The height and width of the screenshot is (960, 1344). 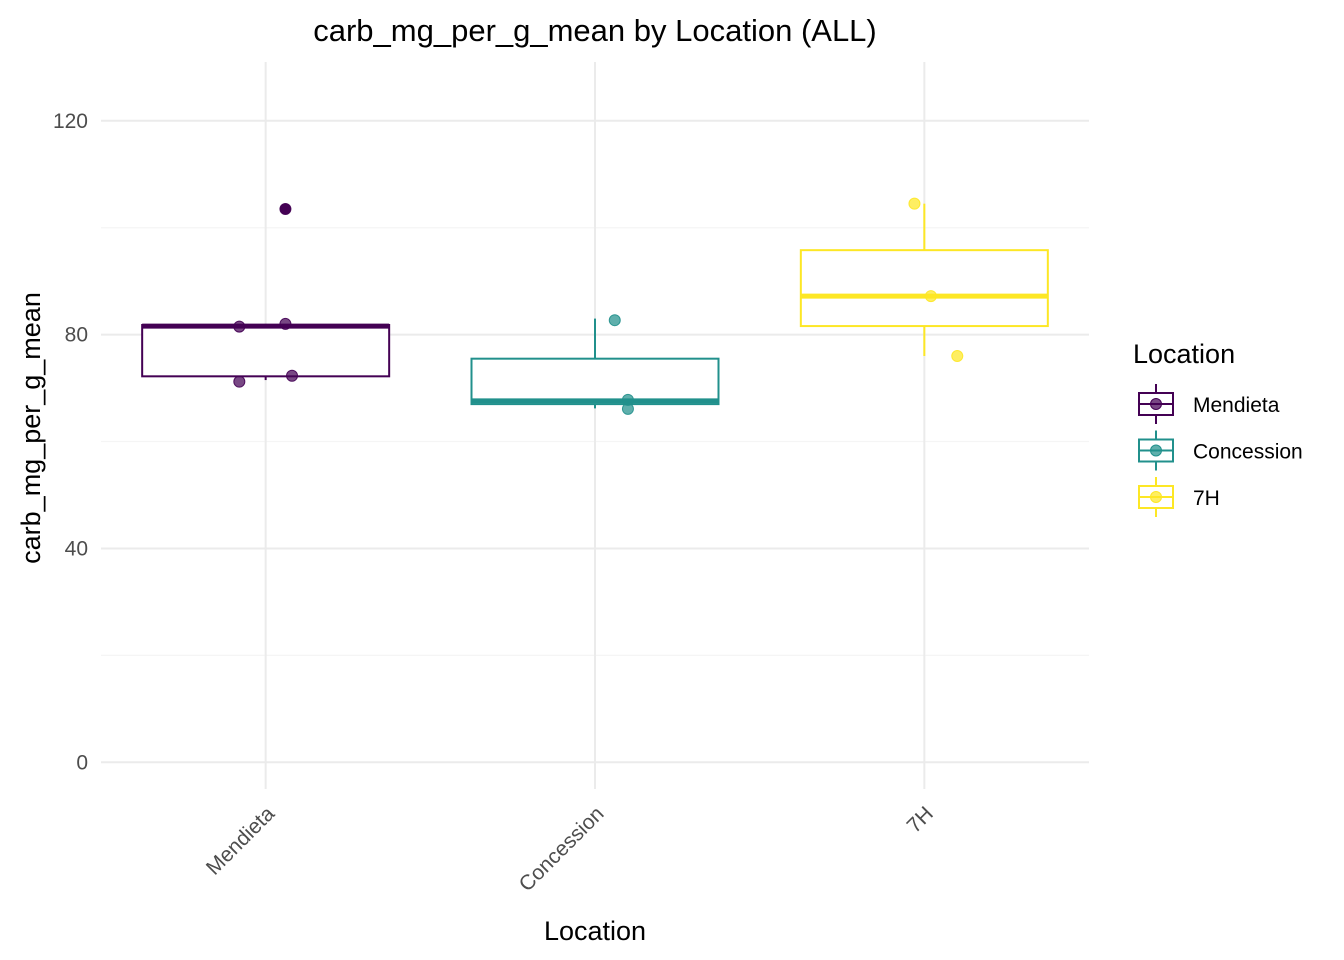 I want to click on x-tick-label: Concession, so click(x=562, y=849).